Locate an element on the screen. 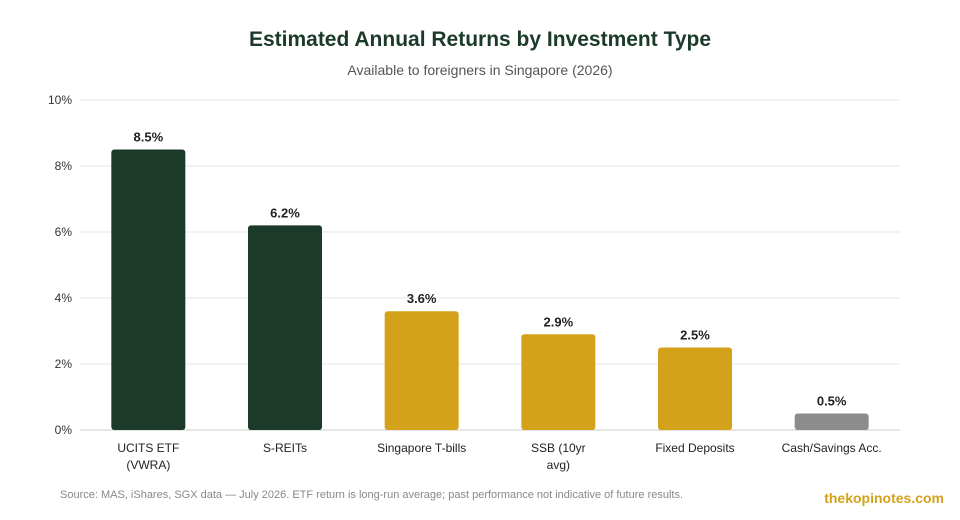 The image size is (960, 520). category-label: Fixed Deposits is located at coordinates (694, 448).